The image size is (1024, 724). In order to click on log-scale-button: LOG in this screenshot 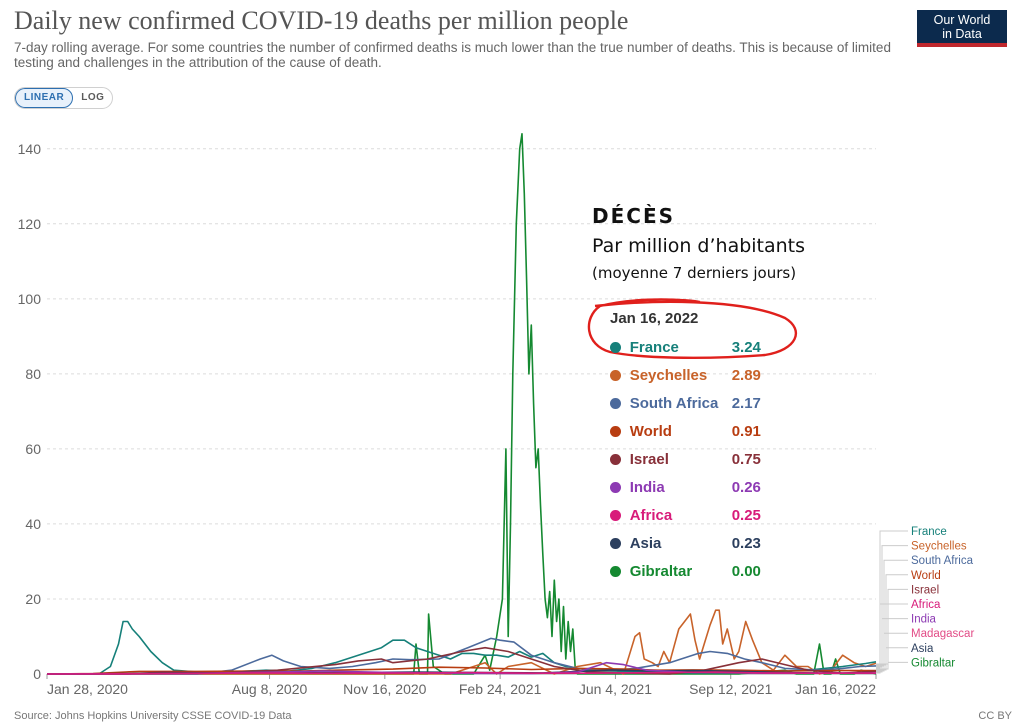, I will do `click(93, 97)`.